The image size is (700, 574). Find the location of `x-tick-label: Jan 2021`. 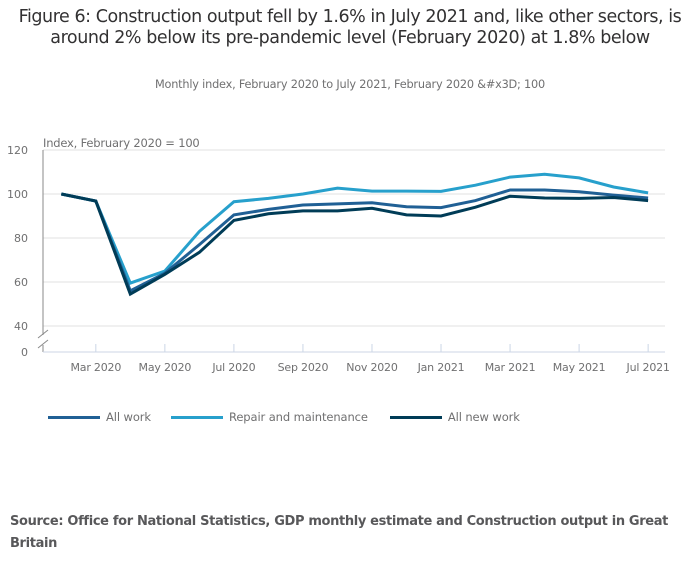

x-tick-label: Jan 2021 is located at coordinates (441, 367).